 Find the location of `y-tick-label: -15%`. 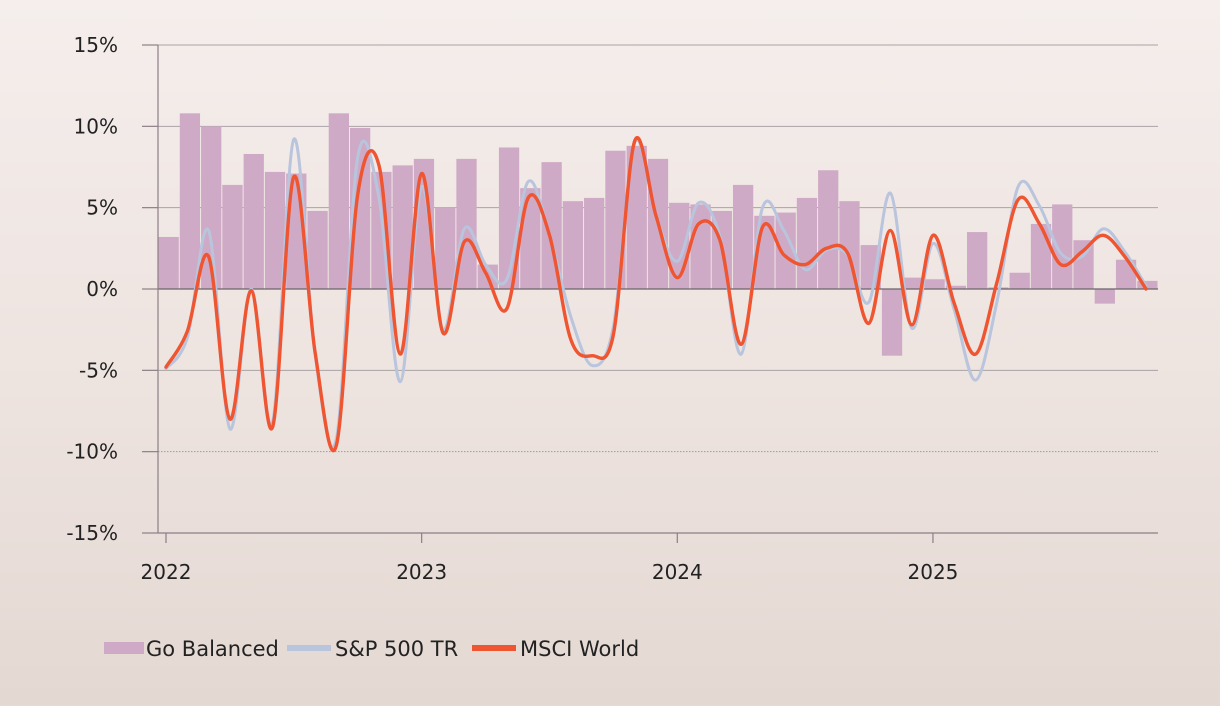

y-tick-label: -15% is located at coordinates (92, 533).